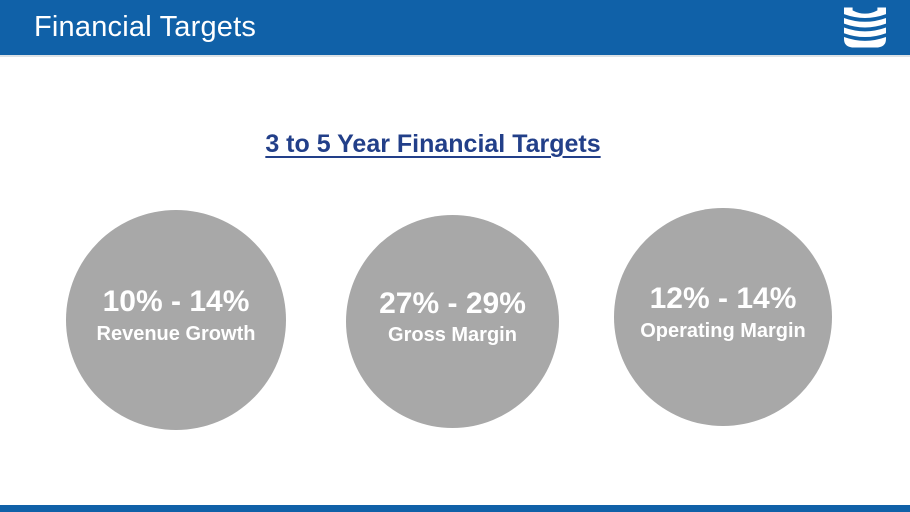  I want to click on operating-margin-range: 12% - 14%, so click(723, 299).